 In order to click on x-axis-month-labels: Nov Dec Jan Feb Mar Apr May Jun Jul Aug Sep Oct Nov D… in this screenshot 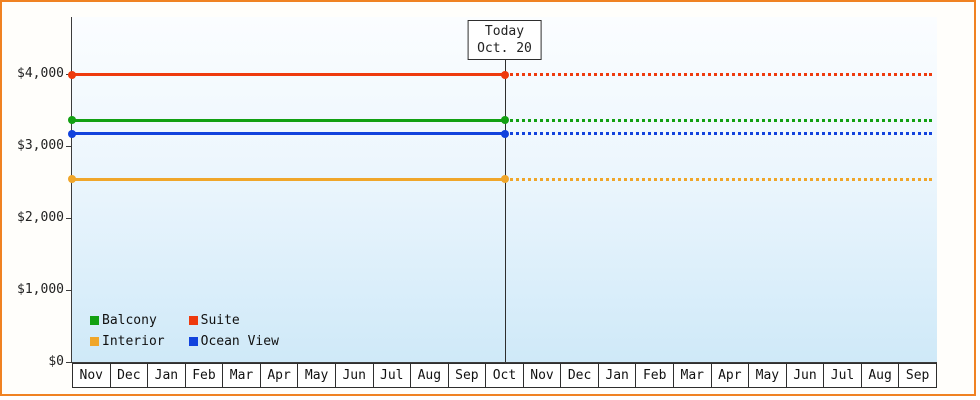, I will do `click(504, 375)`.